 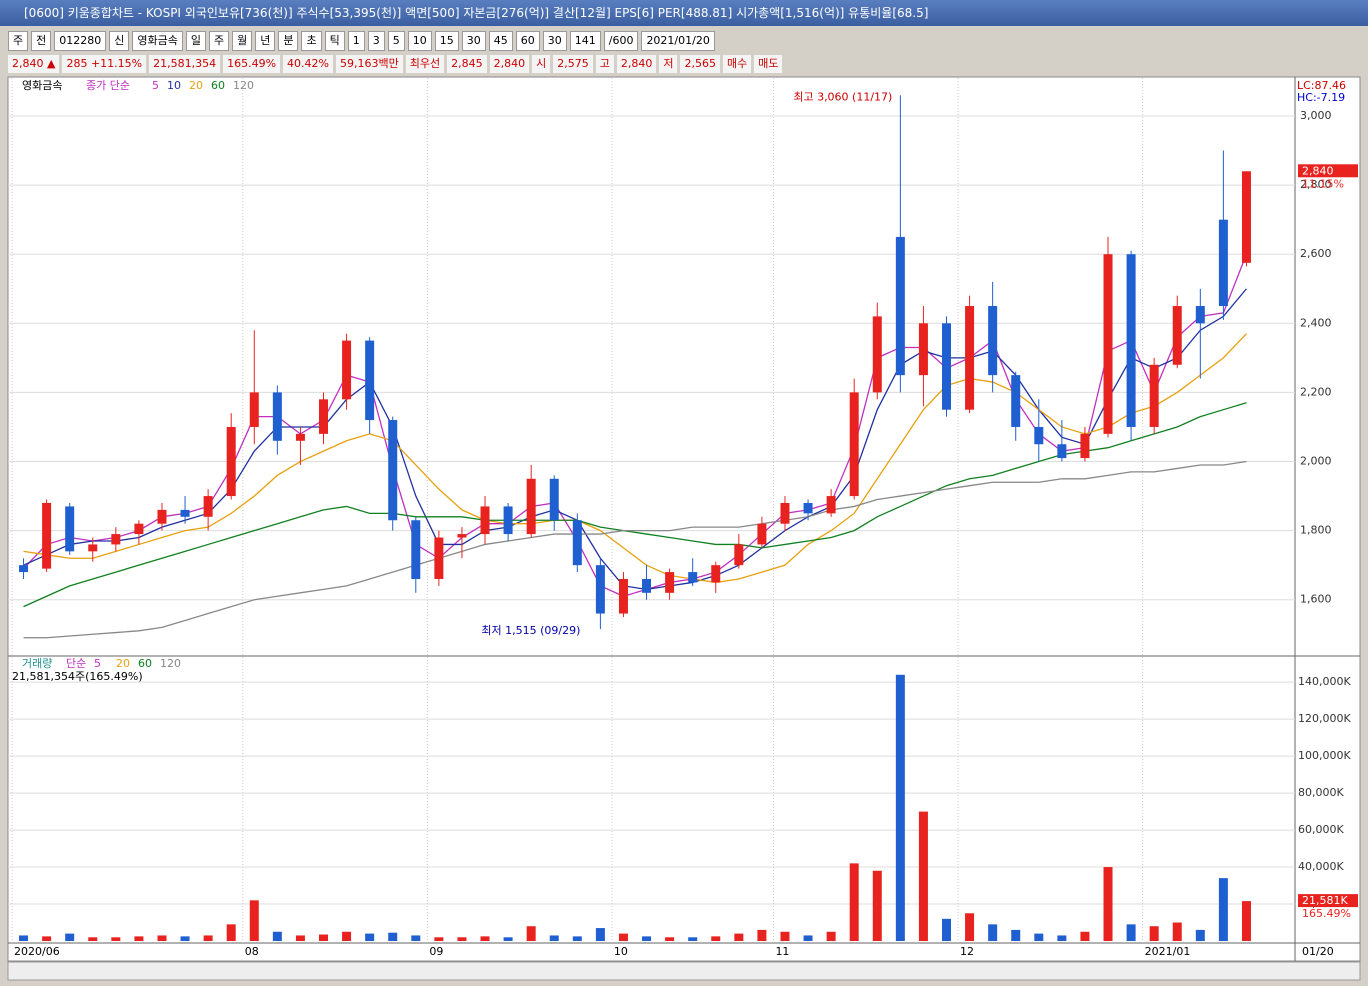 I want to click on toolbar-button: 전, so click(x=41, y=41).